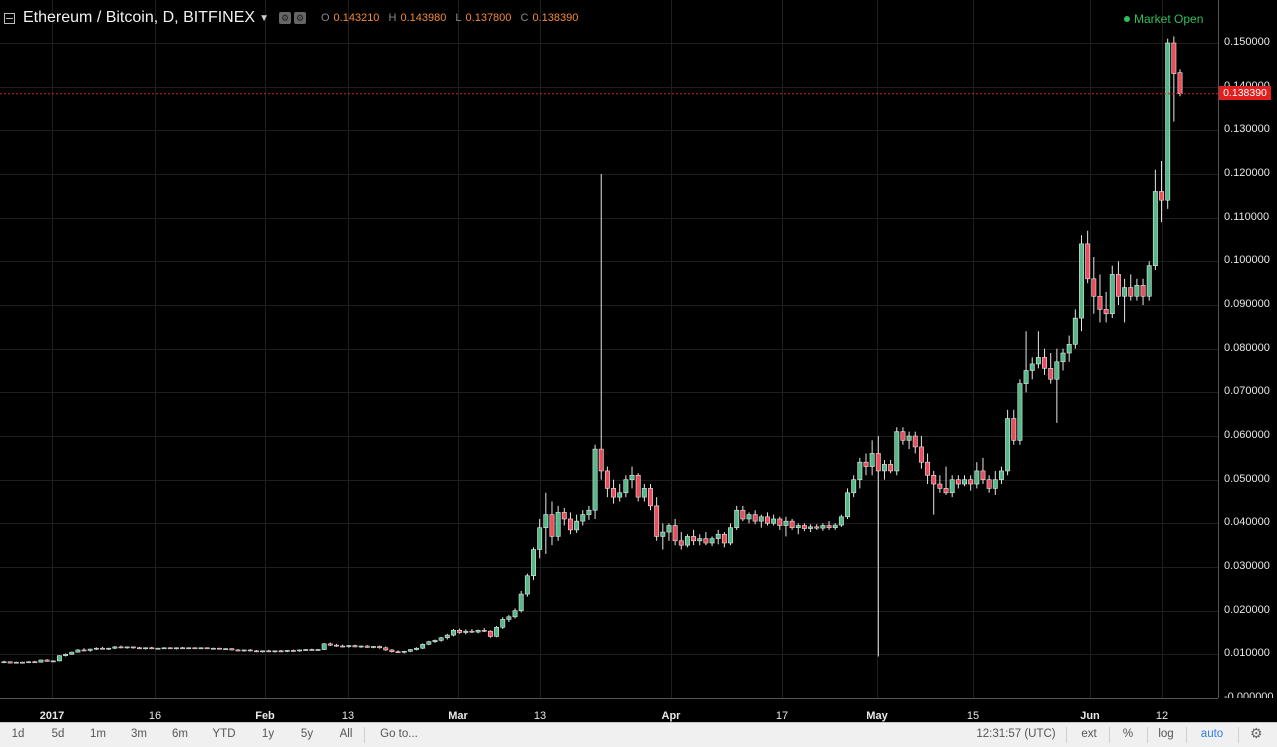 The image size is (1277, 747). Describe the element at coordinates (155, 716) in the screenshot. I see `time-tick-label: 16` at that location.